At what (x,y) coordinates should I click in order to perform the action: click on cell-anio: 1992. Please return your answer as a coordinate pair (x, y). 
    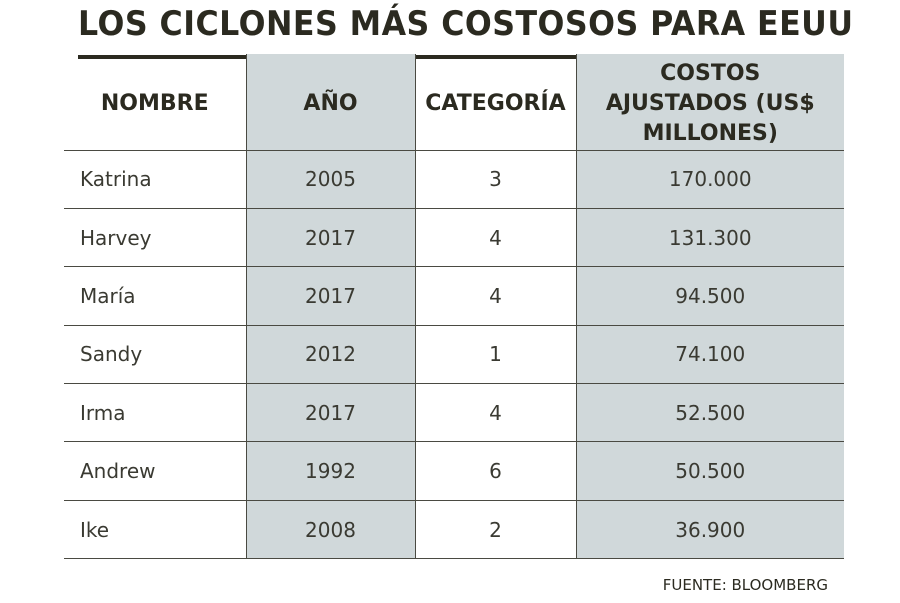
    Looking at the image, I should click on (331, 471).